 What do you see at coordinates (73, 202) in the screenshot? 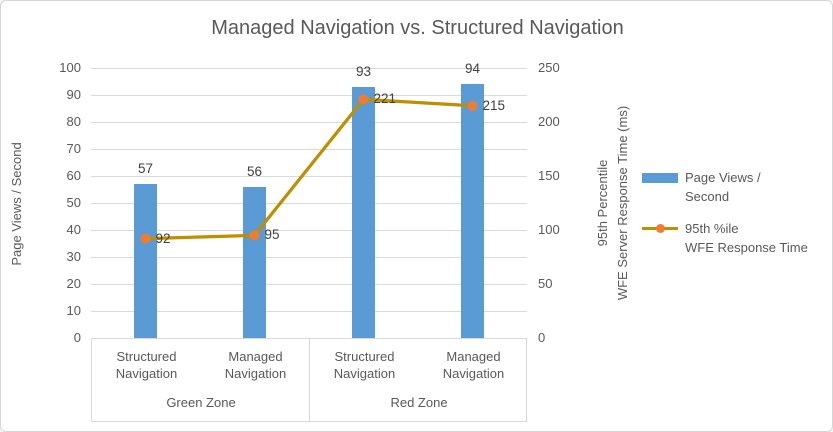
I see `left-axis-tick-label: 50` at bounding box center [73, 202].